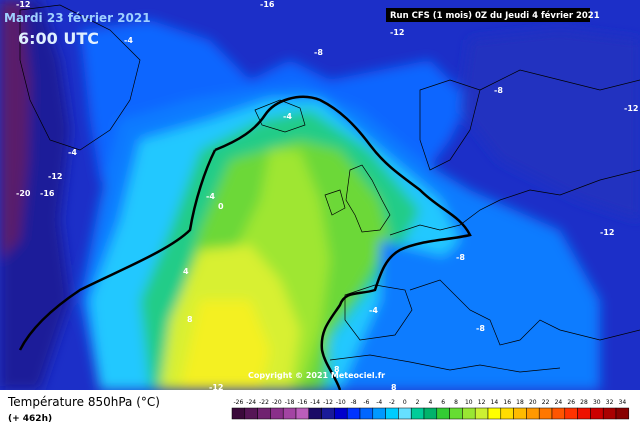 The image size is (640, 427). Describe the element at coordinates (117, 250) in the screenshot. I see `zero-isotherm` at that location.